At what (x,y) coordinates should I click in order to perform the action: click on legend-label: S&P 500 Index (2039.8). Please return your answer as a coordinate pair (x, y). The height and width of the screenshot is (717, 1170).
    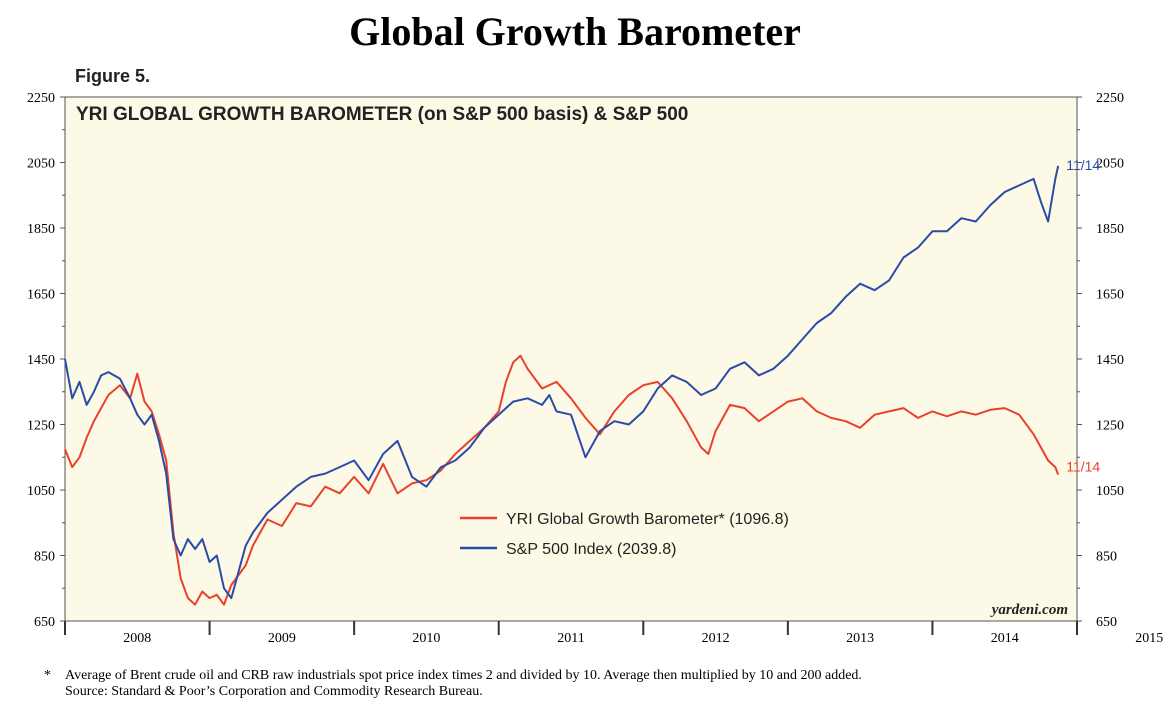
    Looking at the image, I should click on (591, 549).